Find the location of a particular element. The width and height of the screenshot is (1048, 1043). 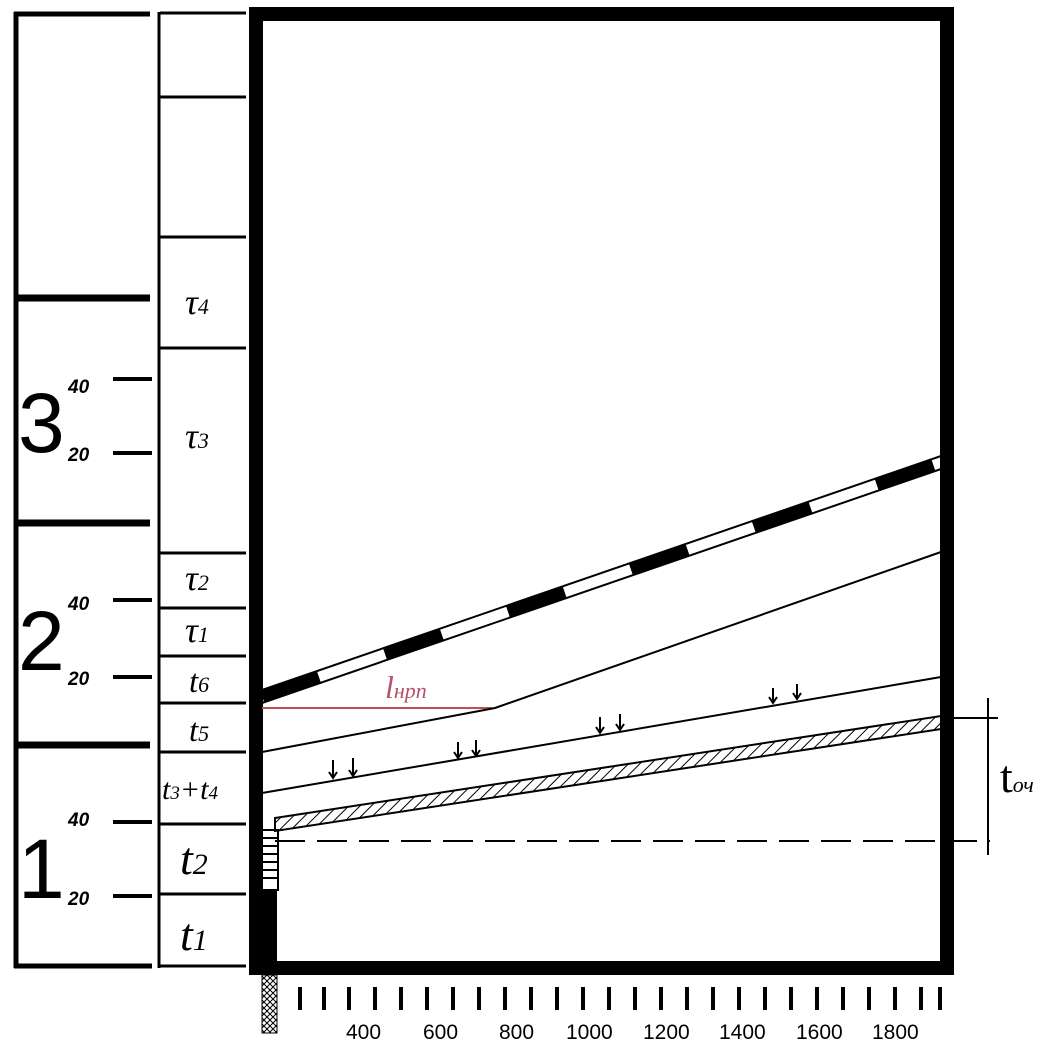

x-tick-label: 1800 is located at coordinates (895, 1032).